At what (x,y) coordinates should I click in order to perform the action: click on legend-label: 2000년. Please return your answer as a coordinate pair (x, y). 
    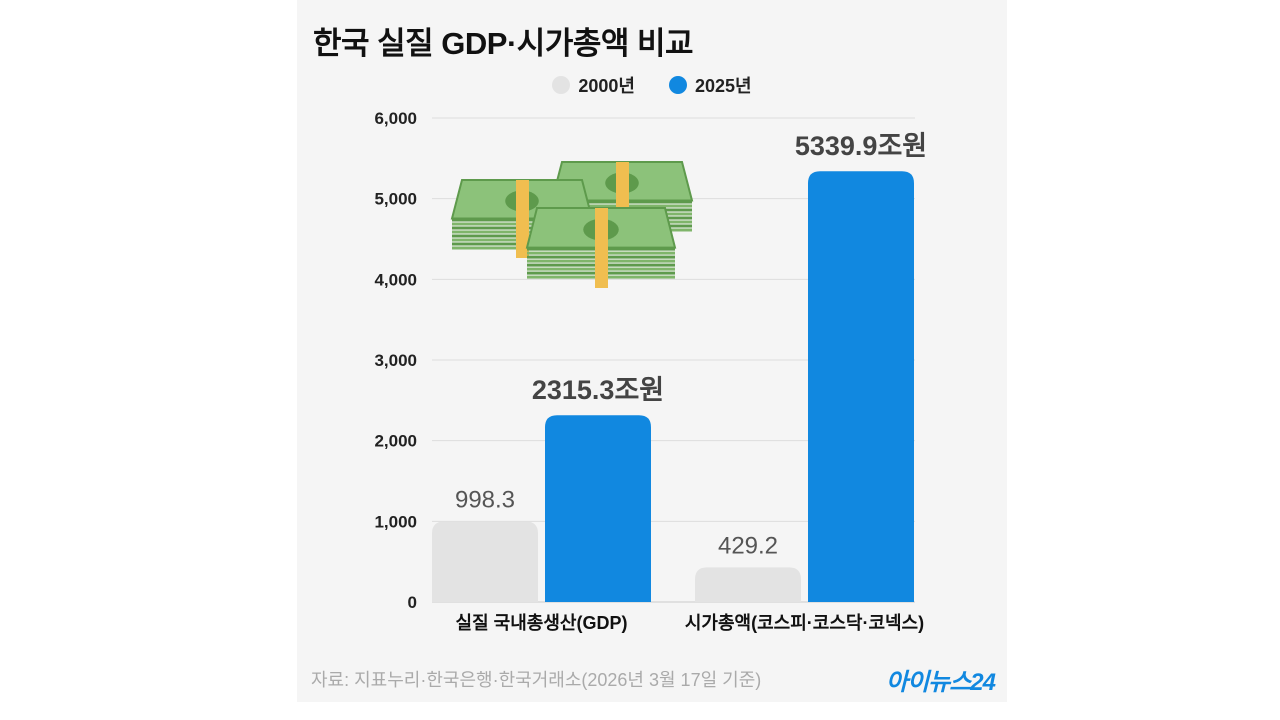
    Looking at the image, I should click on (606, 86).